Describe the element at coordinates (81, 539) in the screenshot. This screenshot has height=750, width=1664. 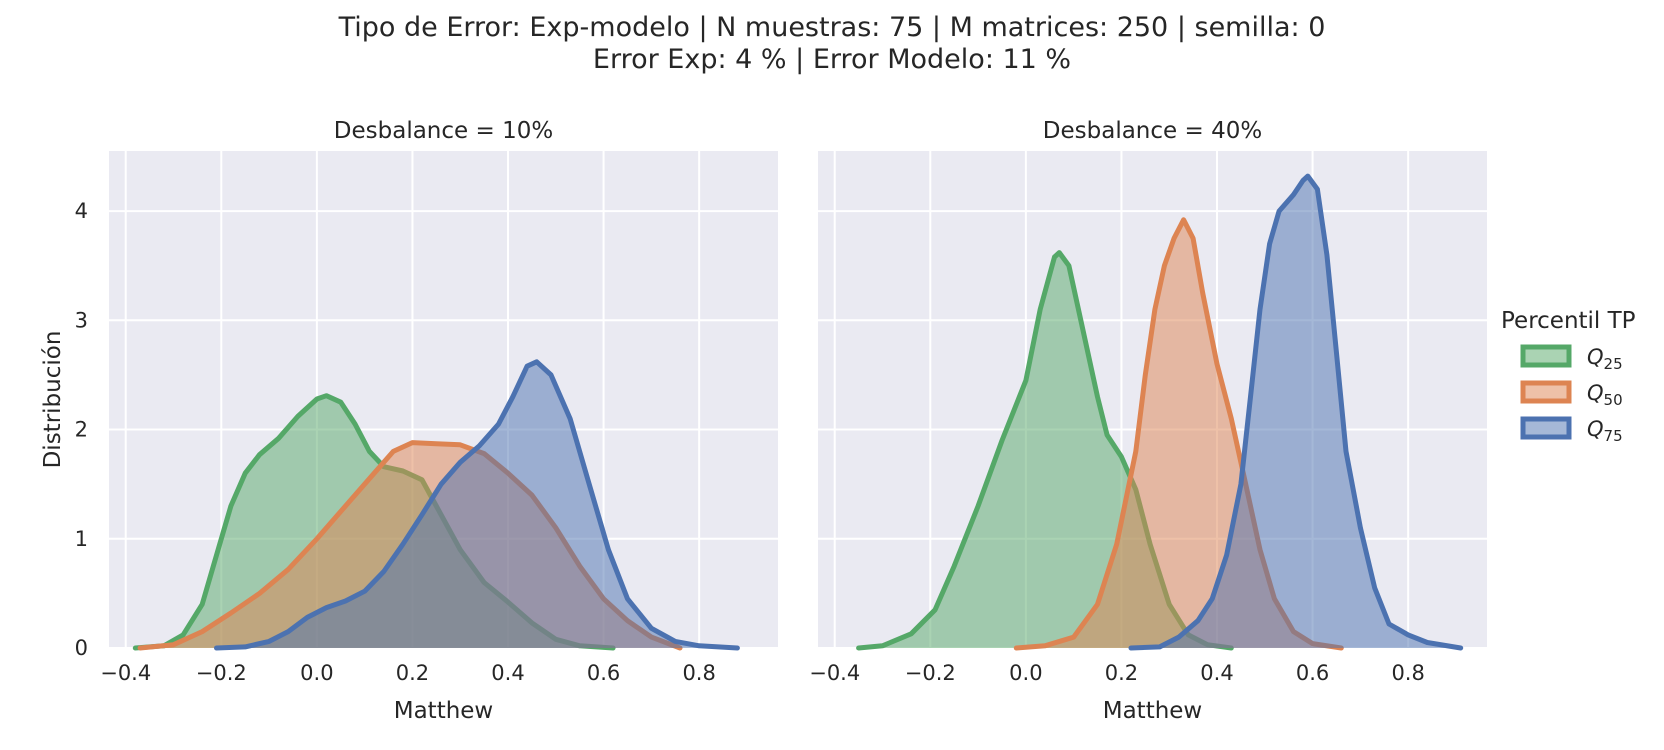
I see `y-tick-label: 1` at that location.